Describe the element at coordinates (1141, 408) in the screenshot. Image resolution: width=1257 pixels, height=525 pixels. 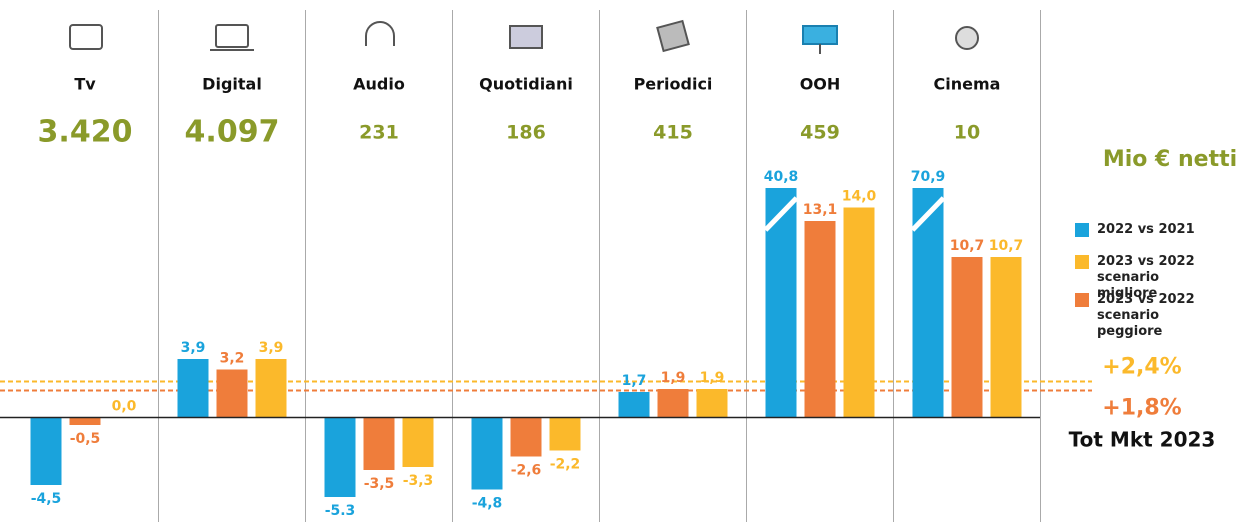
I see `reference-label: +1,8%` at that location.